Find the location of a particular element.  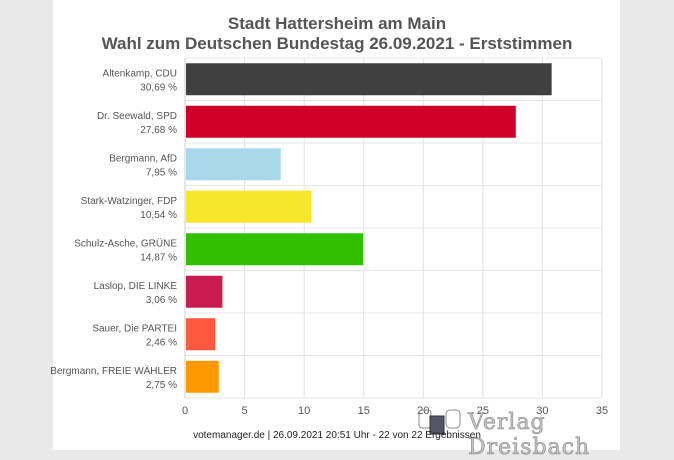

category-label: Dr. Seewald, SPD is located at coordinates (137, 116).